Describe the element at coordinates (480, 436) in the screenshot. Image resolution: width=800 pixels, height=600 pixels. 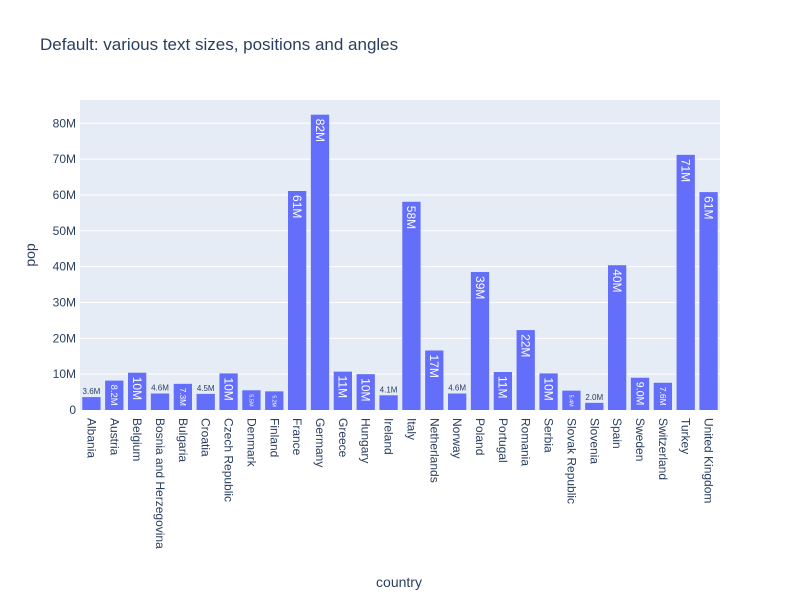
I see `x-tick-label: Poland` at that location.